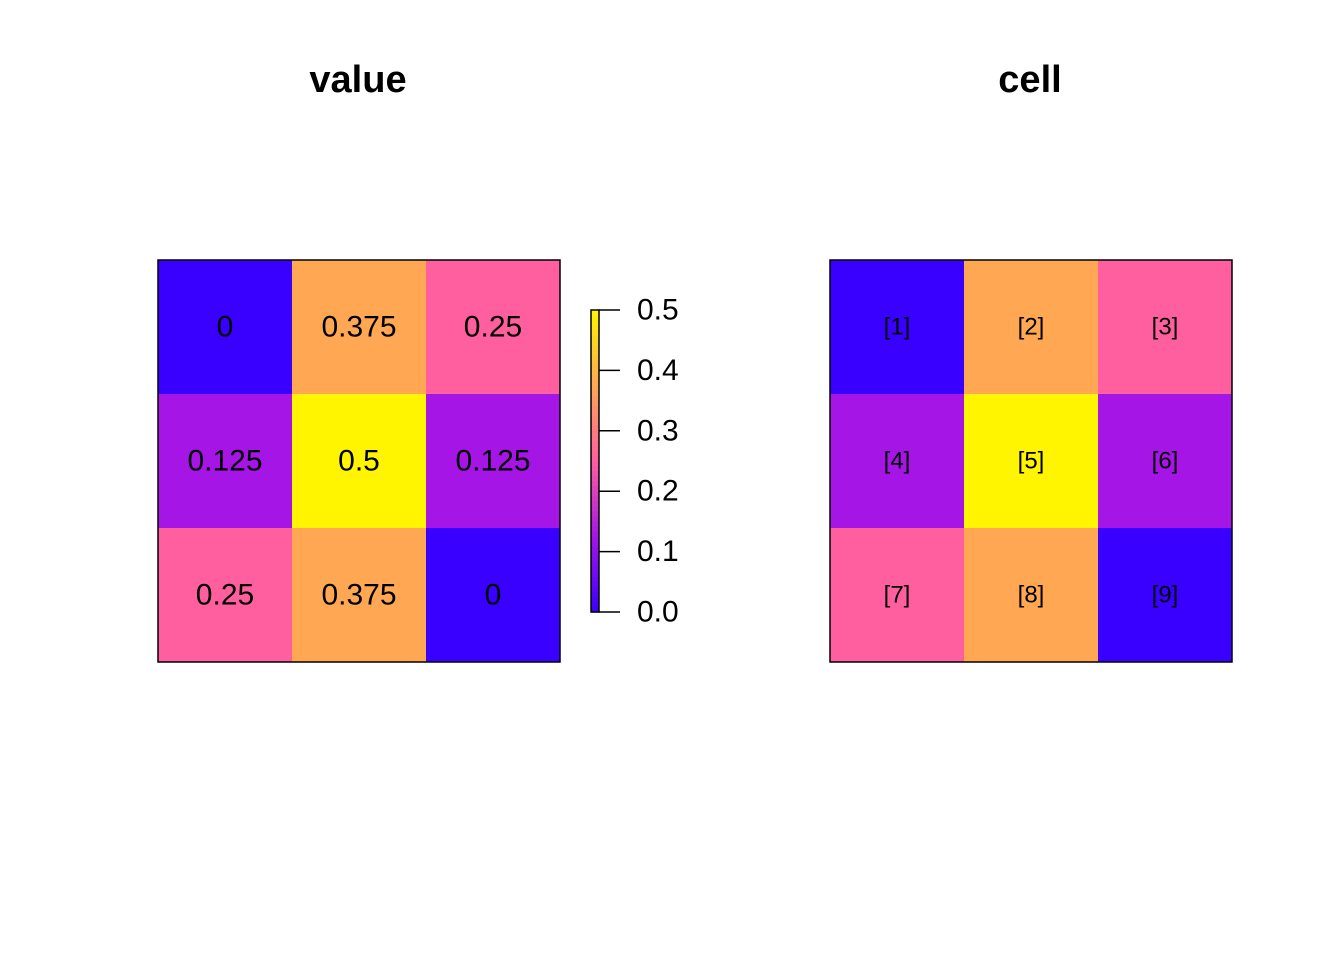 This screenshot has width=1344, height=960. I want to click on value-frame, so click(359, 461).